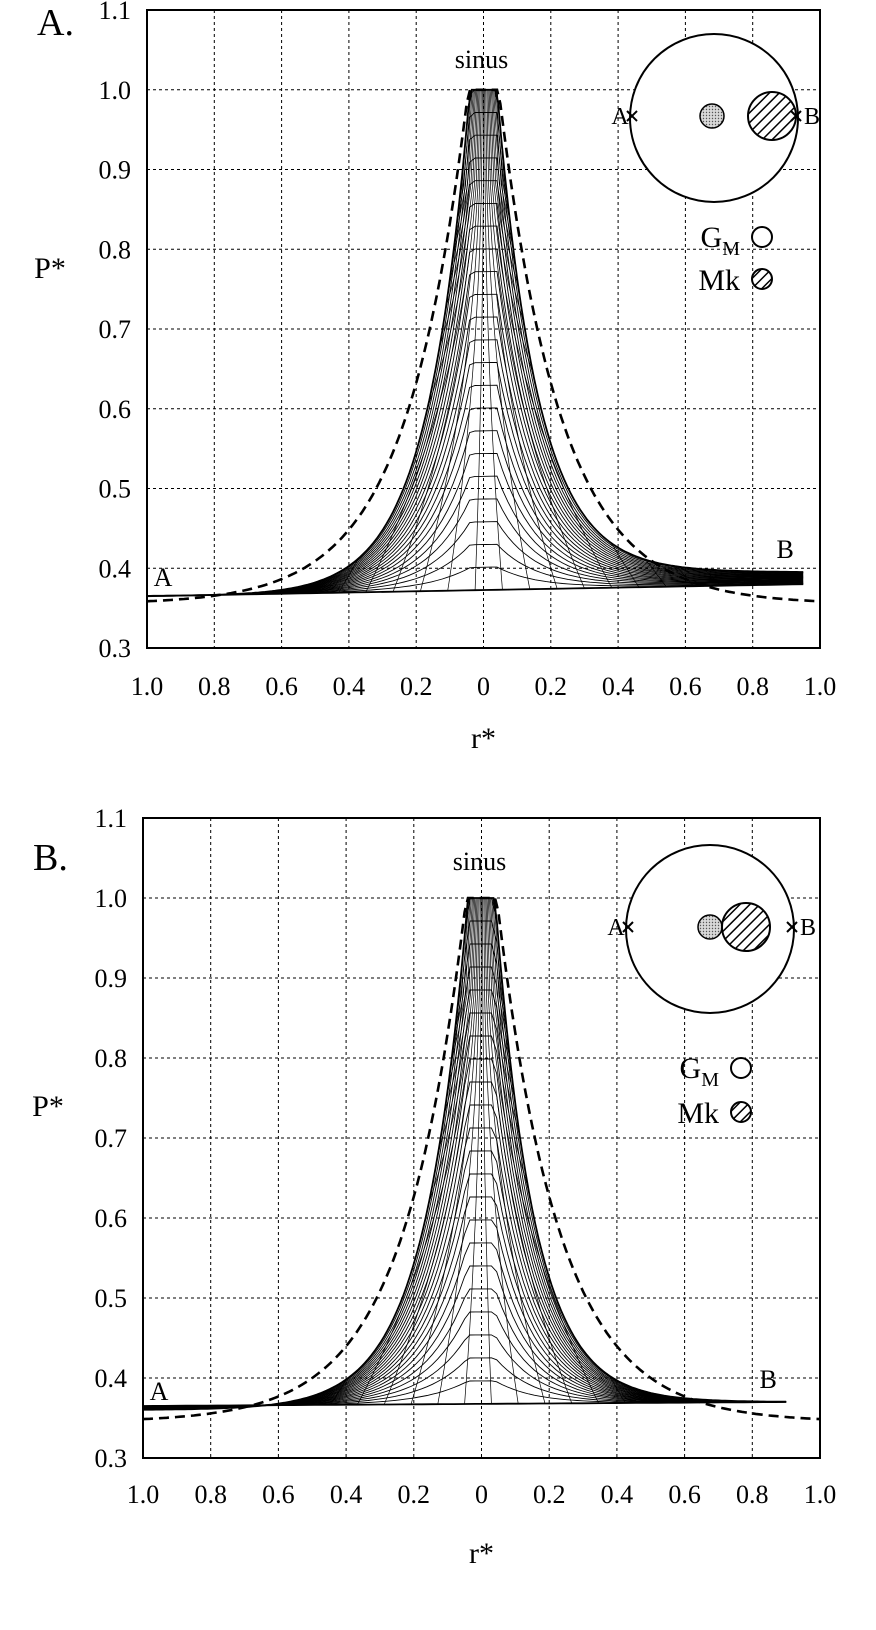  Describe the element at coordinates (115, 170) in the screenshot. I see `y-tick-label: 0.9` at that location.